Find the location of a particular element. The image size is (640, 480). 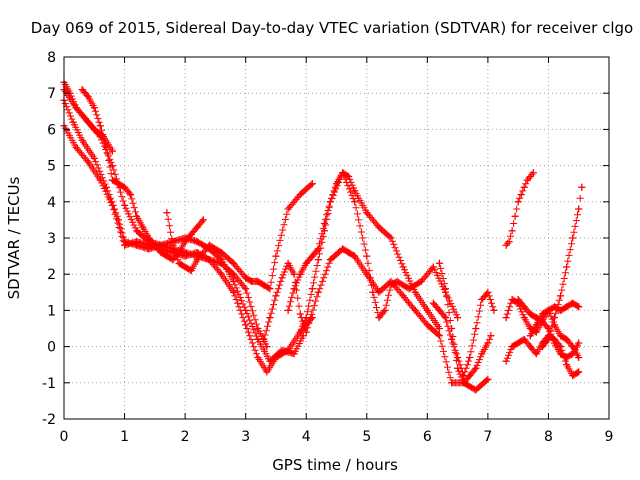

x-tick-label: 1 is located at coordinates (124, 437).